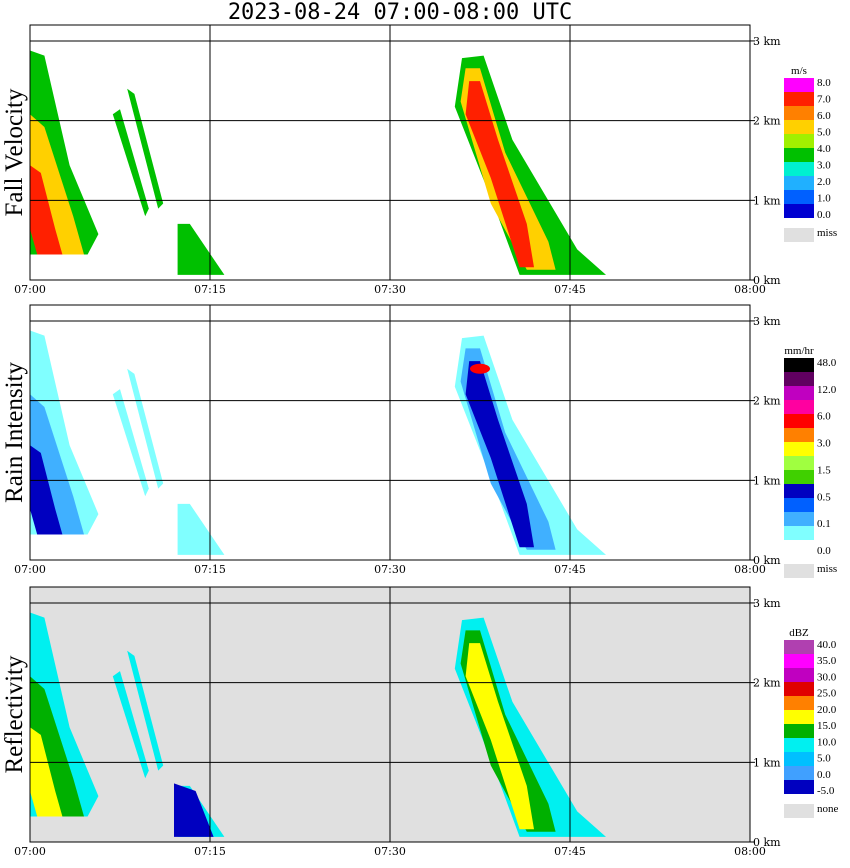 This screenshot has width=850, height=868. Describe the element at coordinates (824, 116) in the screenshot. I see `legend-label: 6.0` at that location.